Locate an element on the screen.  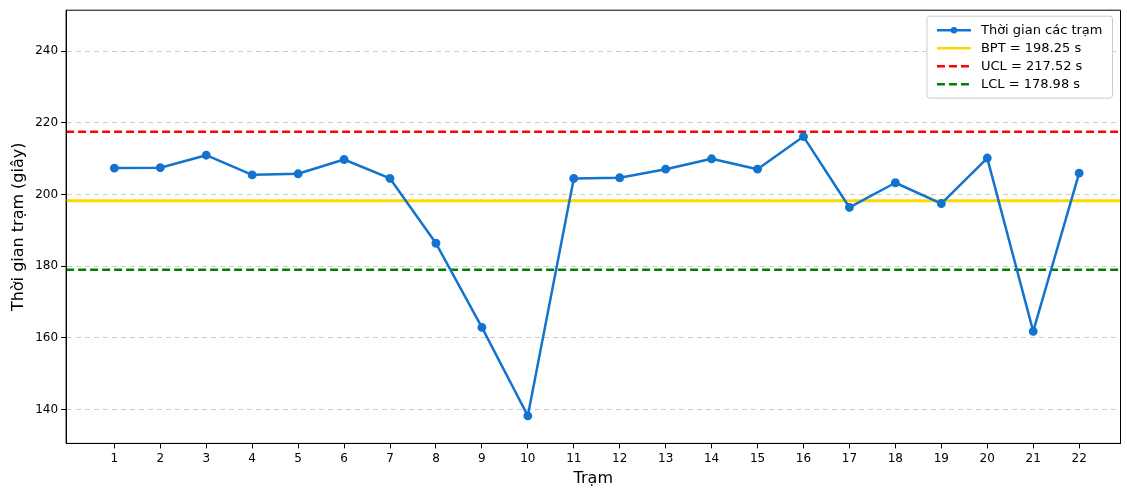
x-axis-title: Trạm is located at coordinates (592, 477).